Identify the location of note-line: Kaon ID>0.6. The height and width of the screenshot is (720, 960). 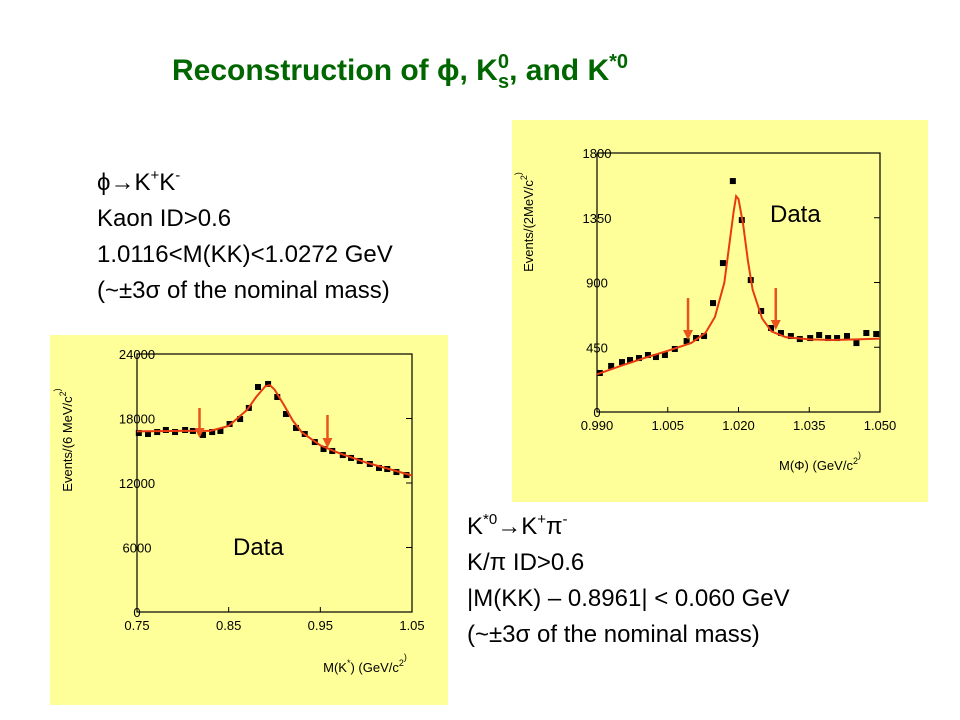
(164, 218).